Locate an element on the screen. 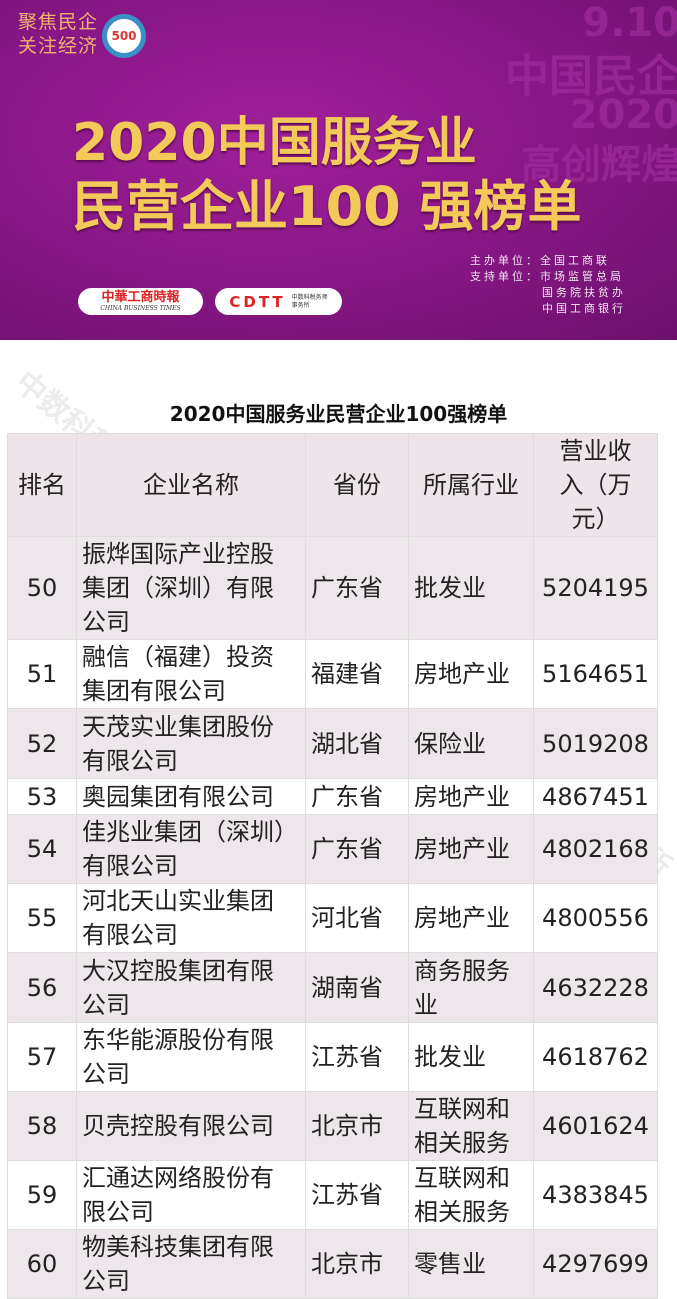 This screenshot has height=1299, width=677. rank-cell: 54 is located at coordinates (42, 849).